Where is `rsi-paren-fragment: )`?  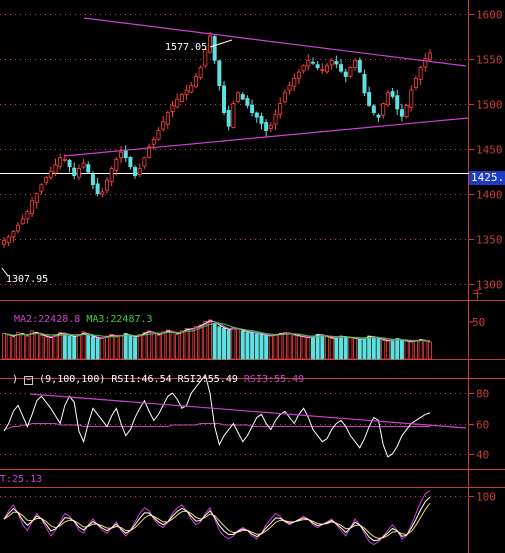 rsi-paren-fragment: ) is located at coordinates (15, 379).